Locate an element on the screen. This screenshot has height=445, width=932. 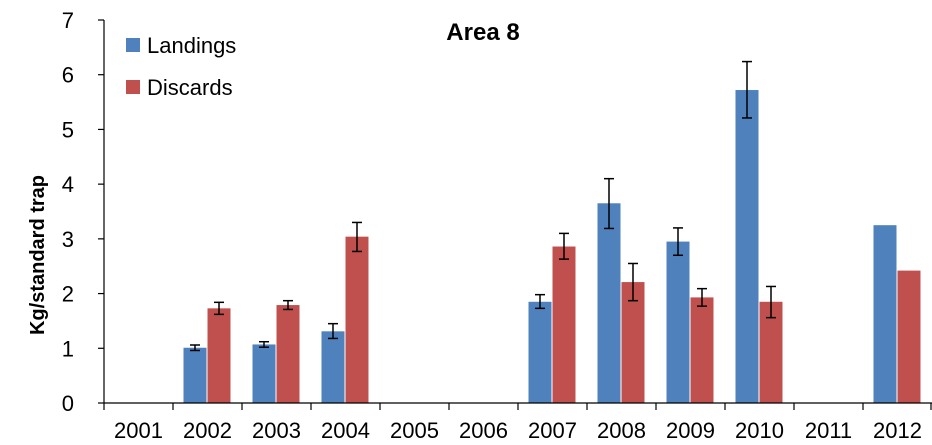
bar-landings-2012 is located at coordinates (885, 314).